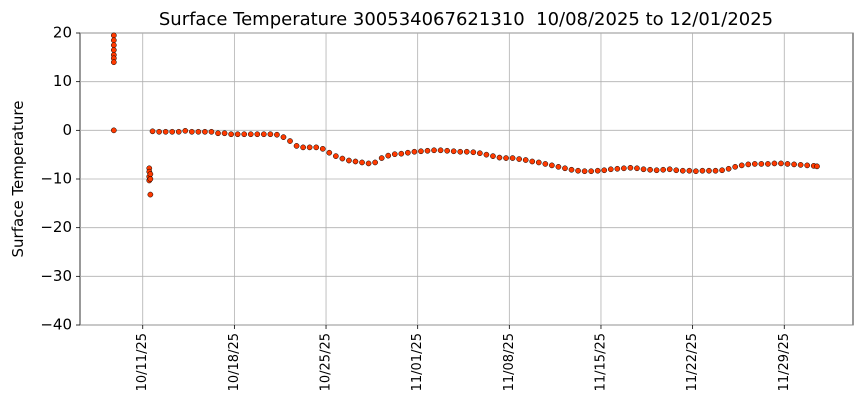 The image size is (863, 408). What do you see at coordinates (326, 362) in the screenshot?
I see `x-tick-label: 10/25/25` at bounding box center [326, 362].